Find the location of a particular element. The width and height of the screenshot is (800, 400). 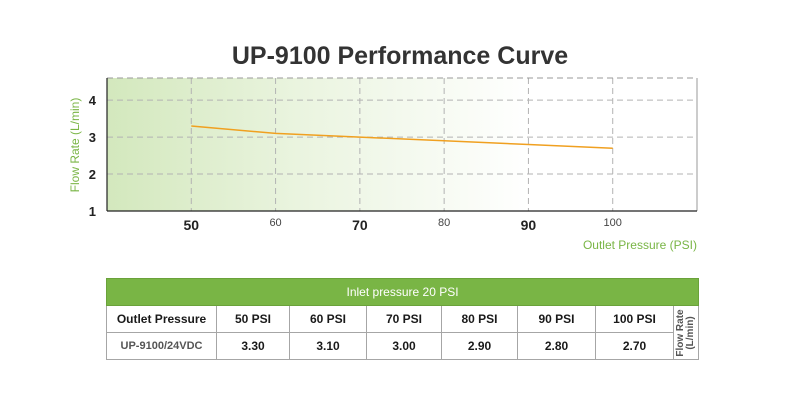

series-line is located at coordinates (402, 137).